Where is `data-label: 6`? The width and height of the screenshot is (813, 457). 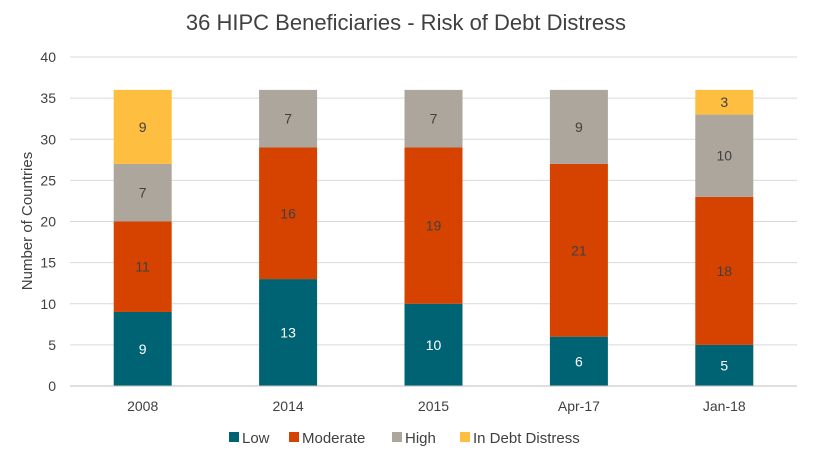 data-label: 6 is located at coordinates (579, 361).